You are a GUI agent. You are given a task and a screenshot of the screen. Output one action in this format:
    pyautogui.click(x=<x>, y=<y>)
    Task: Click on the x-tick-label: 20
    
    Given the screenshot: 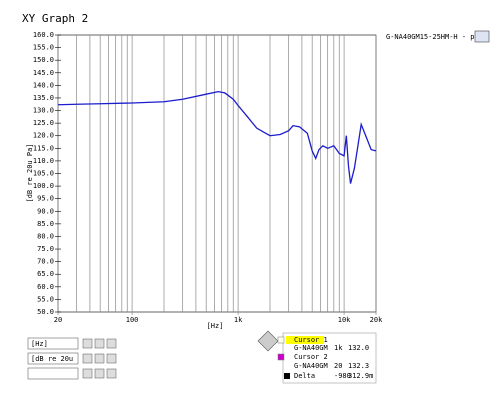 What is the action you would take?
    pyautogui.click(x=58, y=320)
    